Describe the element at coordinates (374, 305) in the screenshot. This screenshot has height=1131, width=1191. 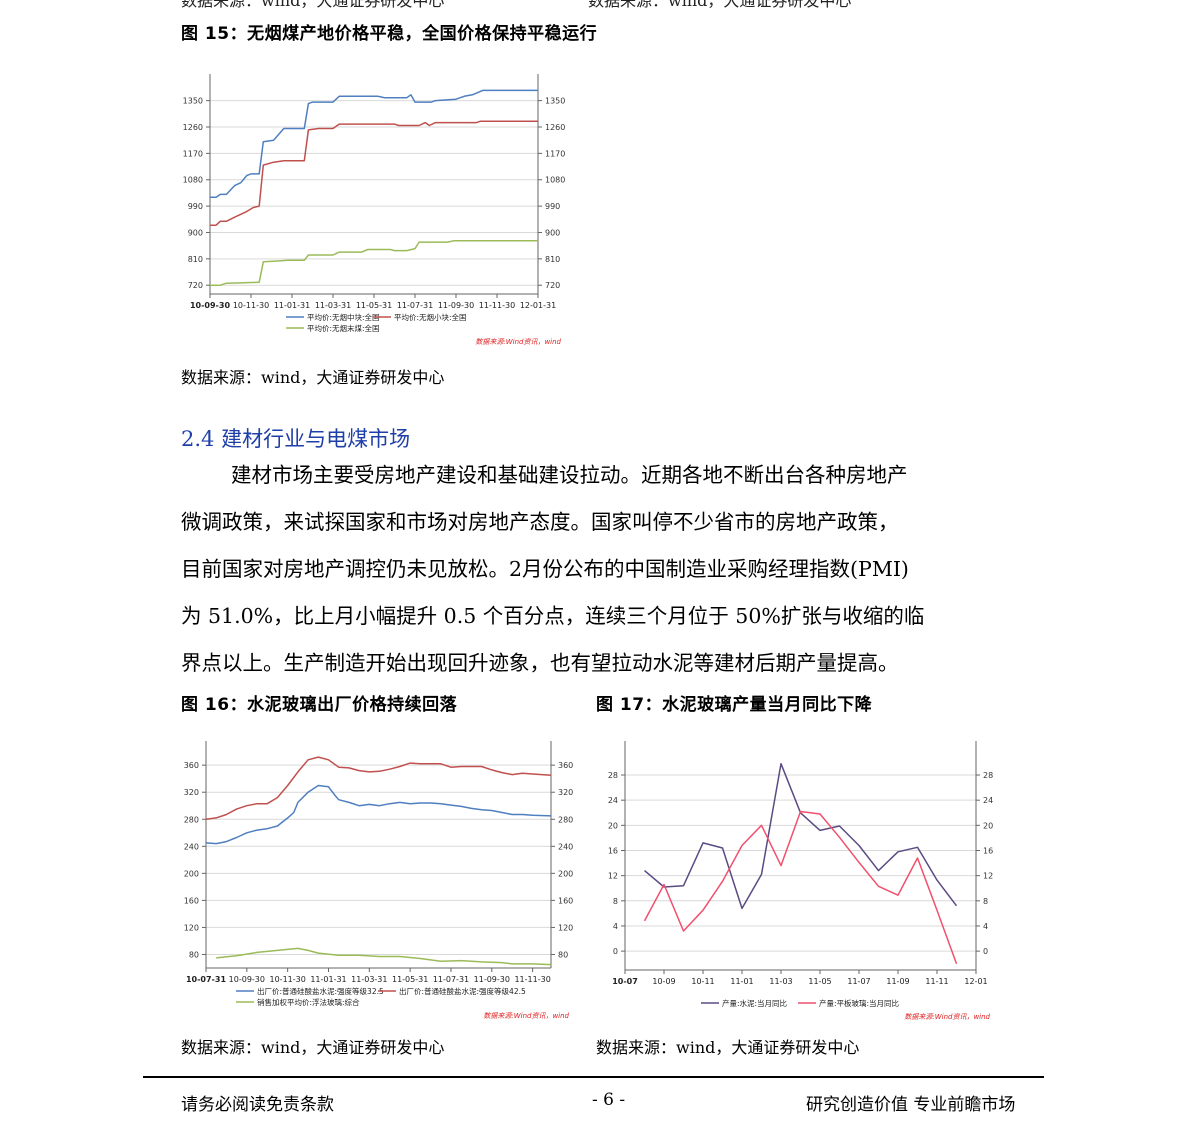
I see `fig15-xtick-label: 11-05-31` at that location.